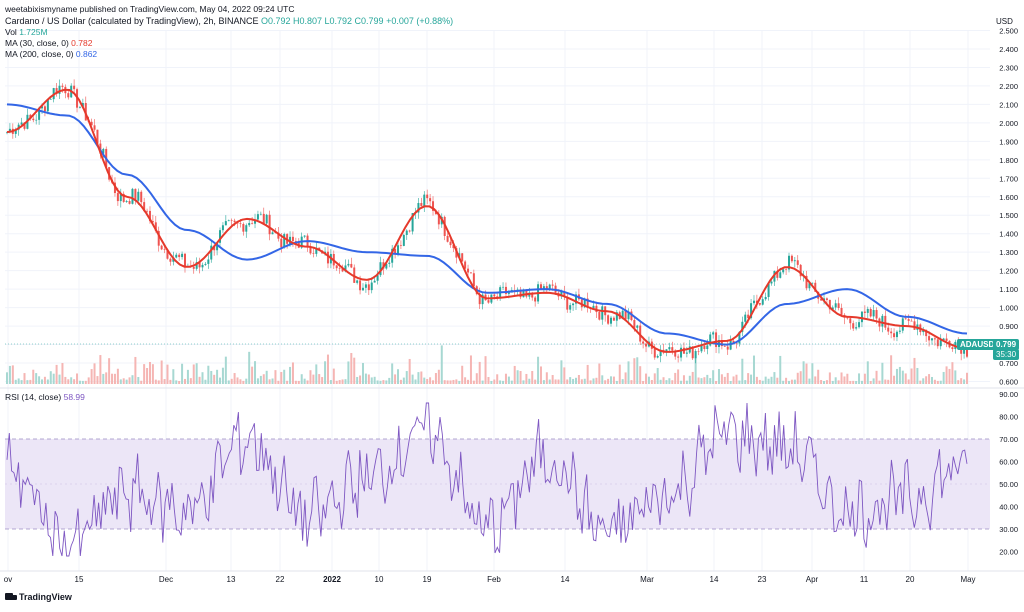 Image resolution: width=1024 pixels, height=612 pixels. I want to click on price-tick-label: 1.900, so click(1008, 141).